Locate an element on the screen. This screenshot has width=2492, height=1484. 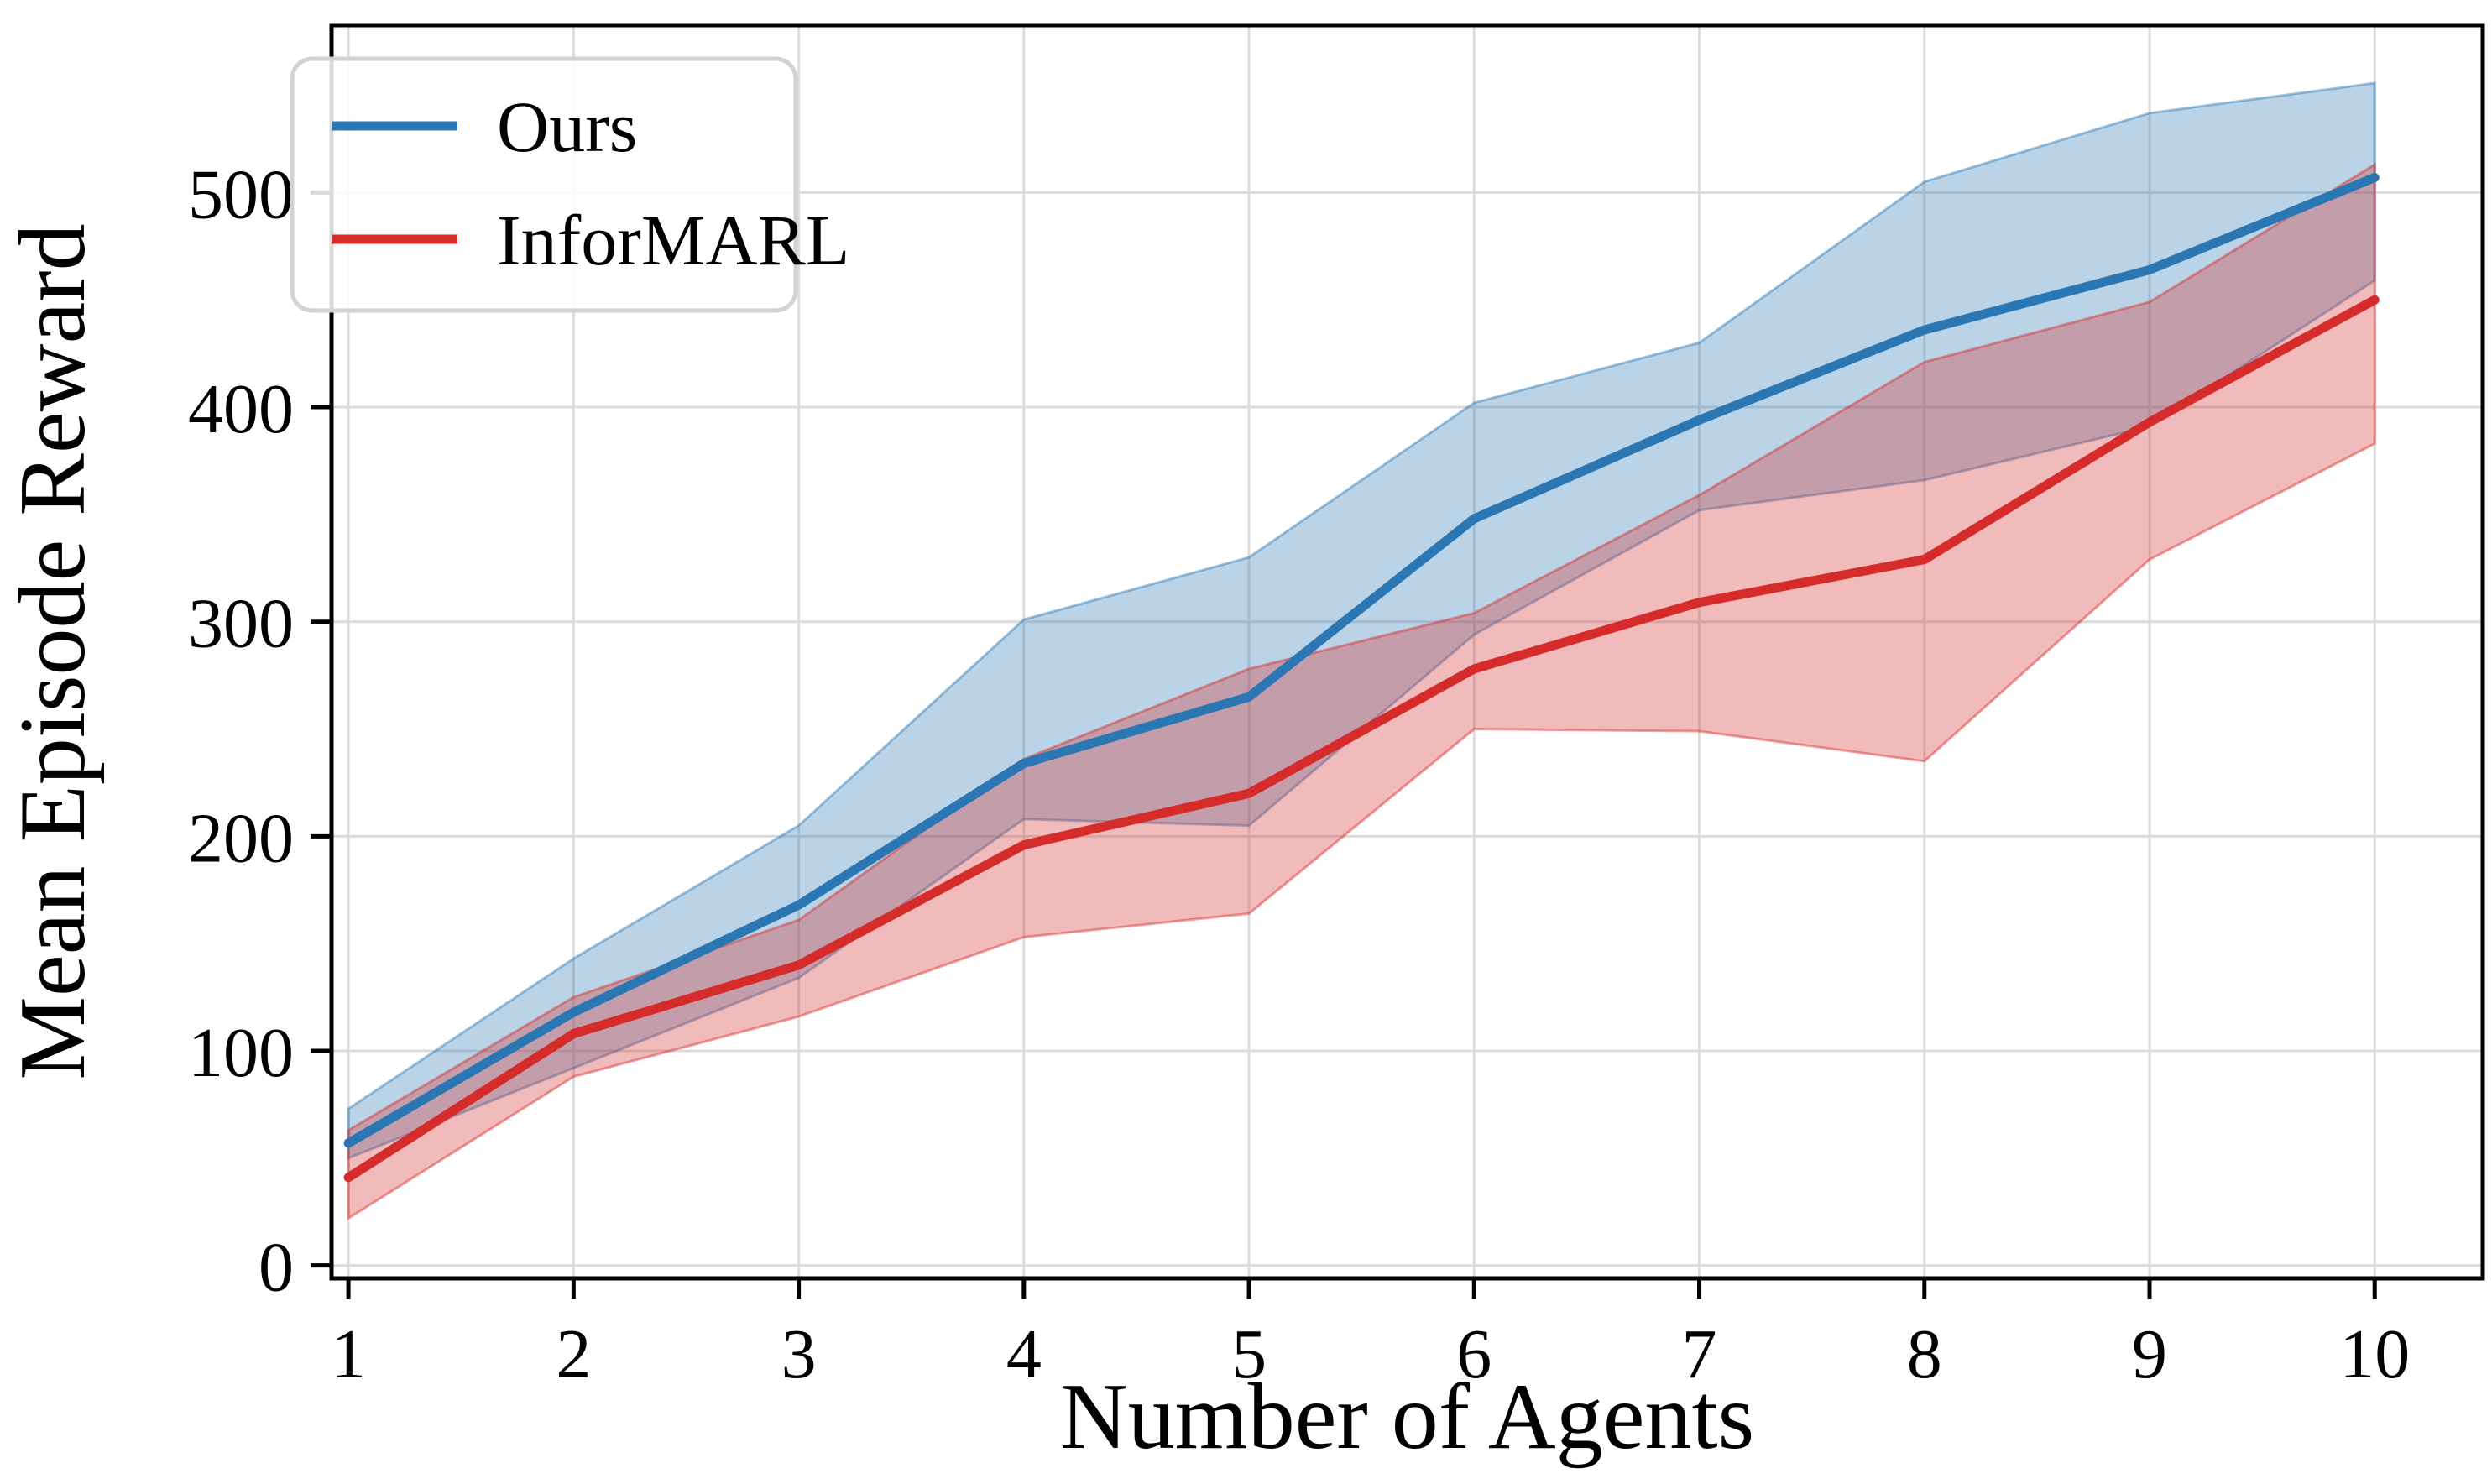
x-tick-label: 5 is located at coordinates (1249, 1354).